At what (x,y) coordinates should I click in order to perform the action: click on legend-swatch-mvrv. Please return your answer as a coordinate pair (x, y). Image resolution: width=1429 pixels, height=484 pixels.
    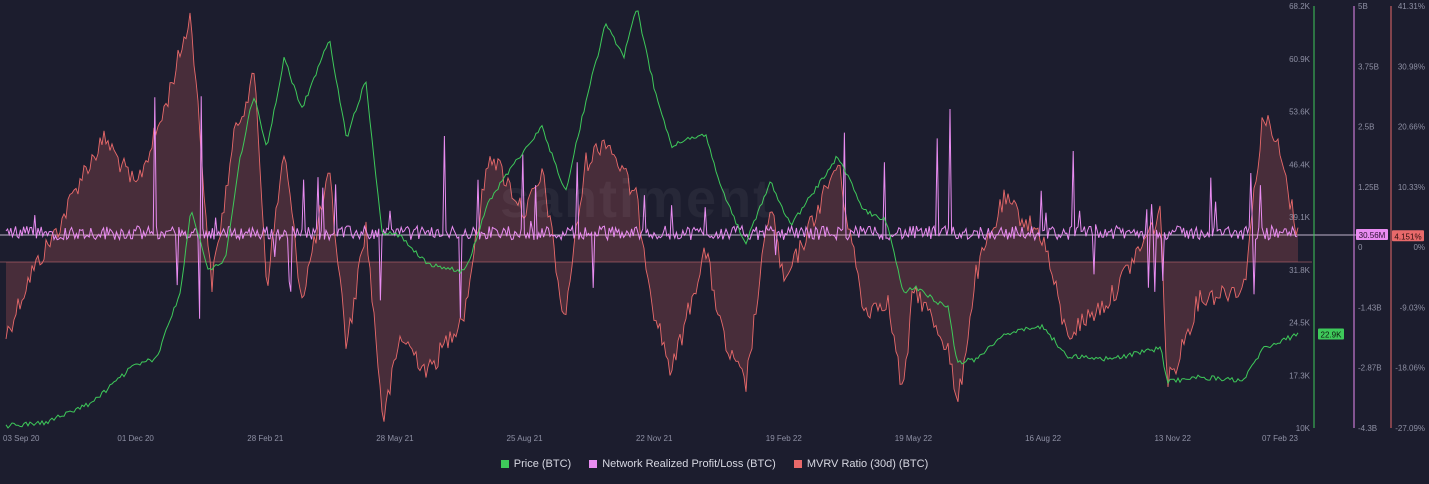
    Looking at the image, I should click on (797, 464).